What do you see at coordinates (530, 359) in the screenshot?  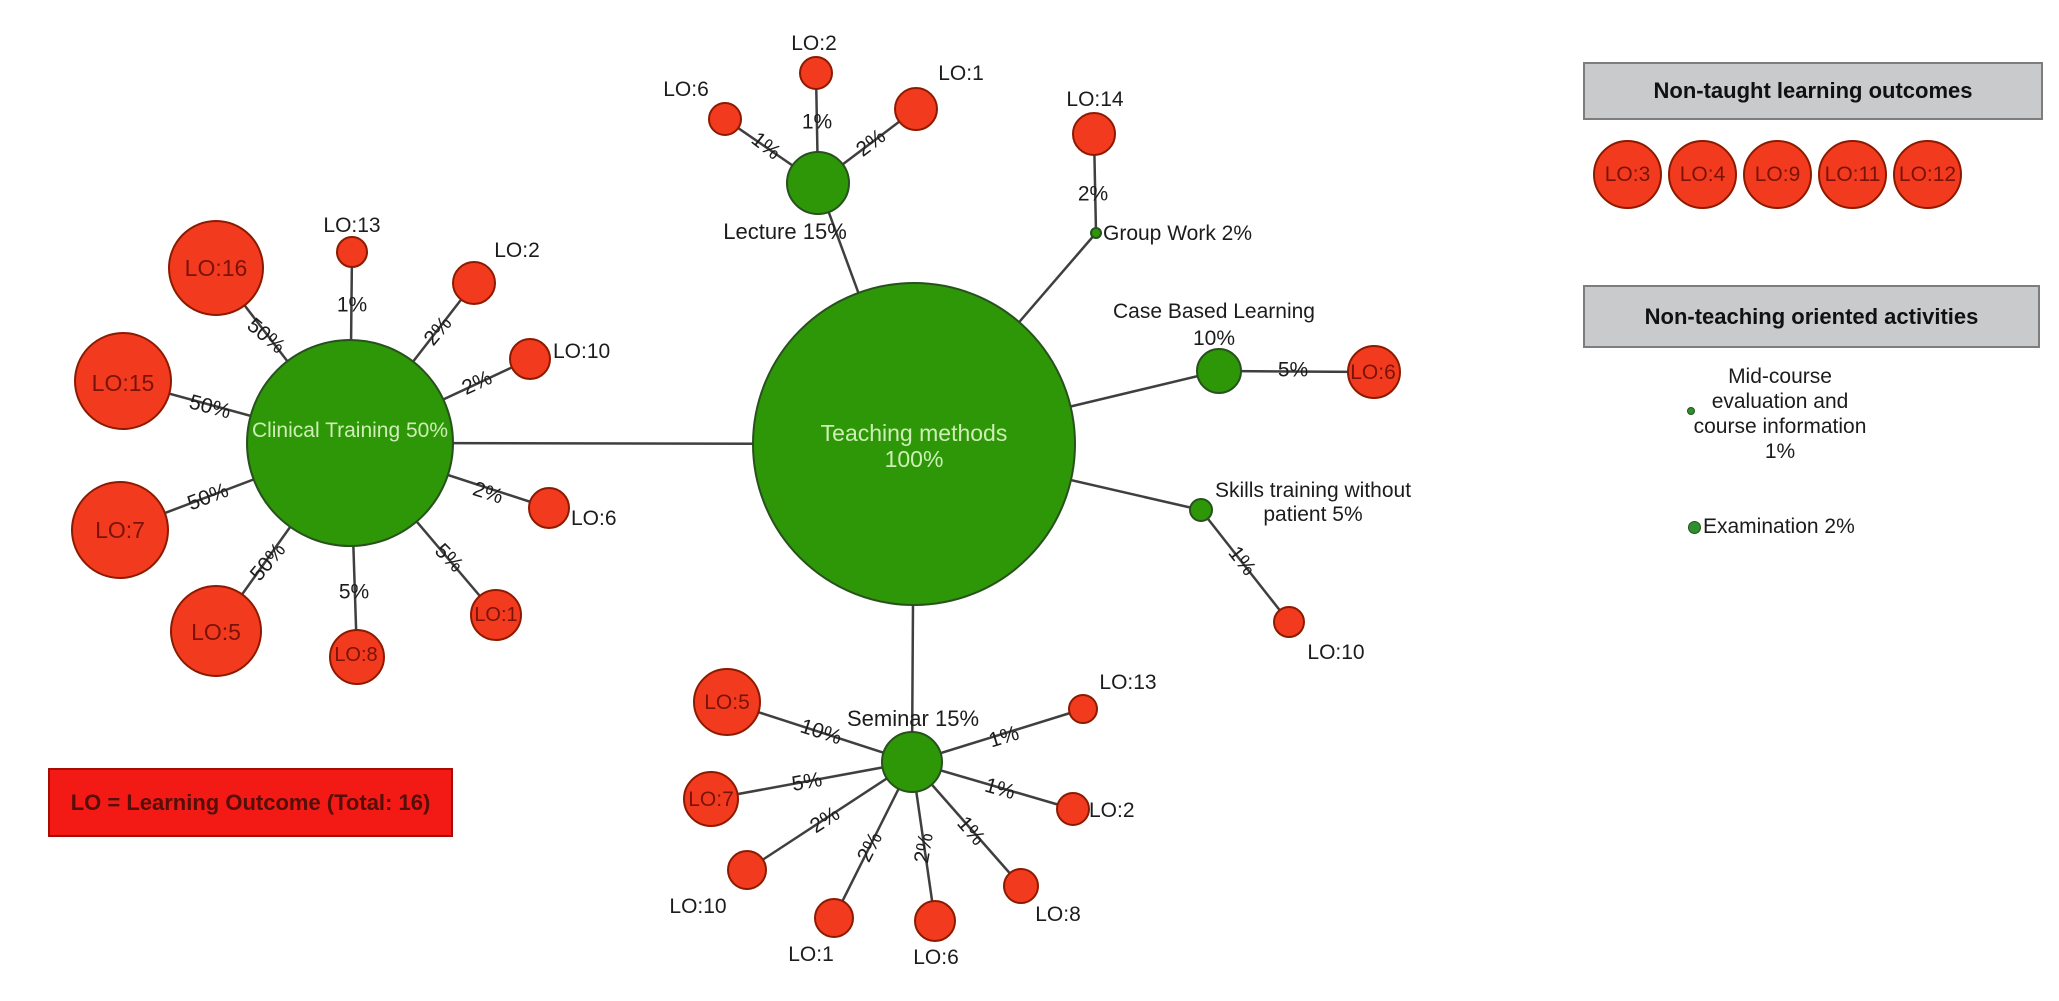 I see `node-c10` at bounding box center [530, 359].